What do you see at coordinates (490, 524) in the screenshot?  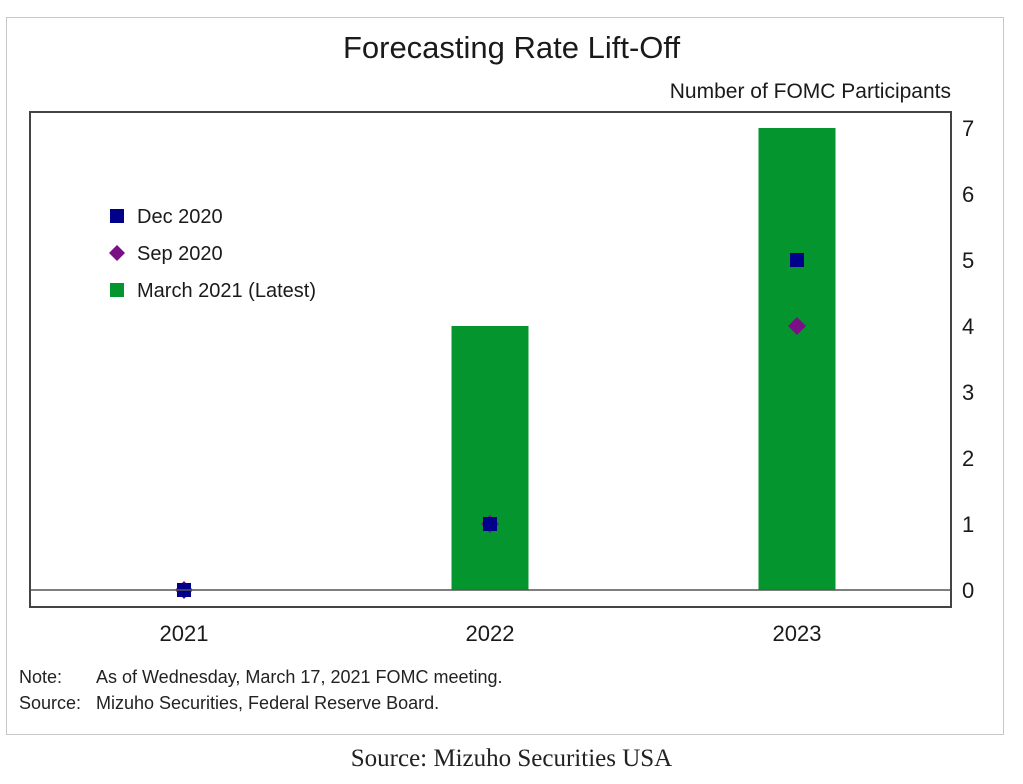 I see `marker-dec-2020-2022` at bounding box center [490, 524].